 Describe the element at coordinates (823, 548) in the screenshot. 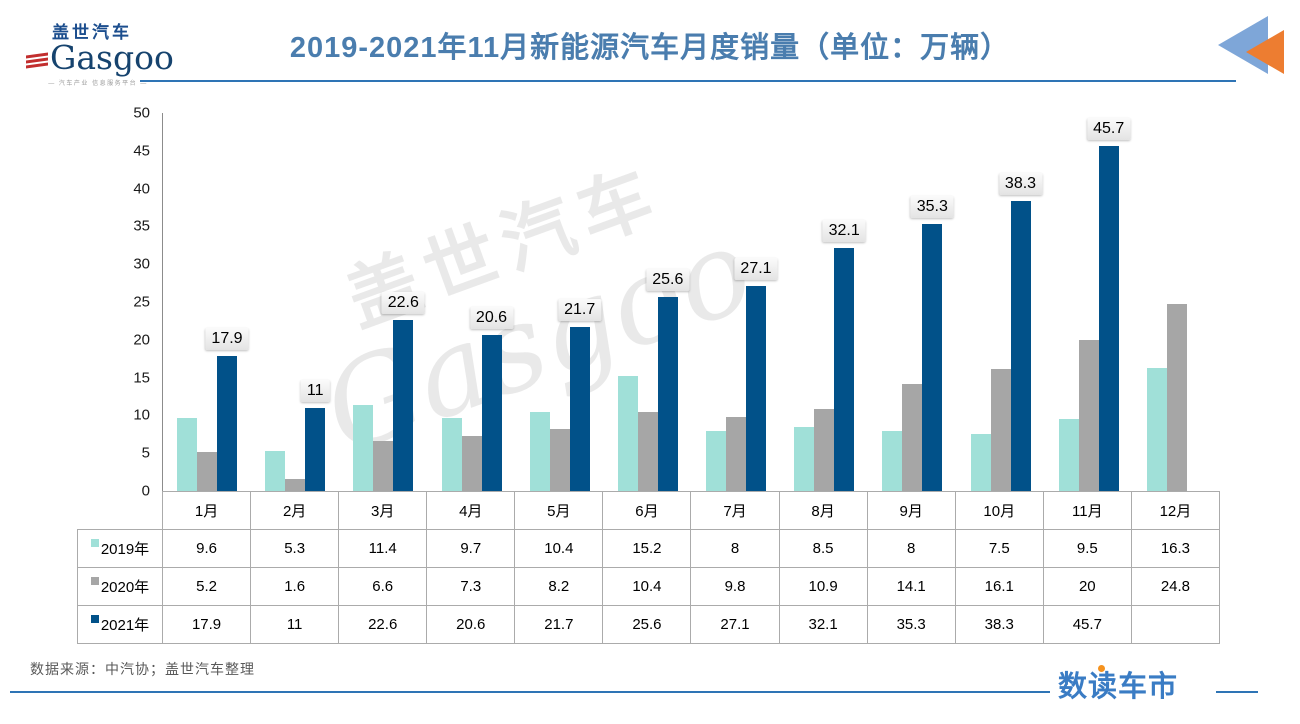

I see `value-cell: 8.5` at that location.